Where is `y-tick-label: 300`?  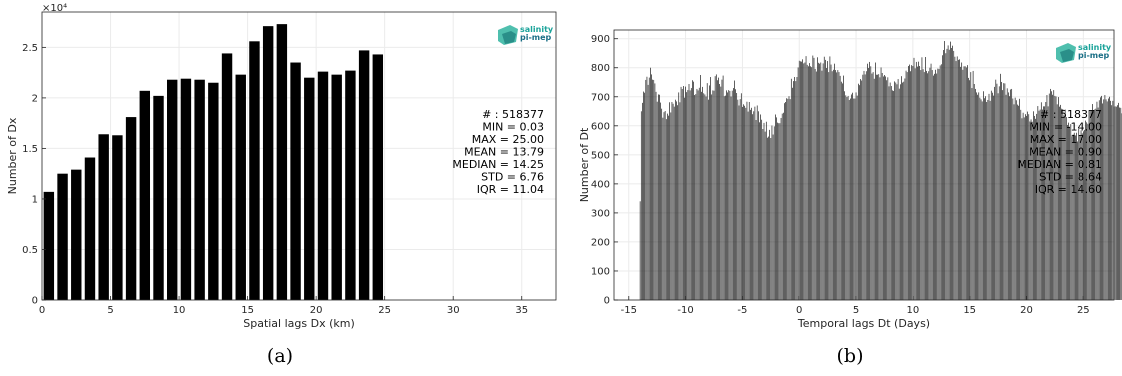 y-tick-label: 300 is located at coordinates (600, 213).